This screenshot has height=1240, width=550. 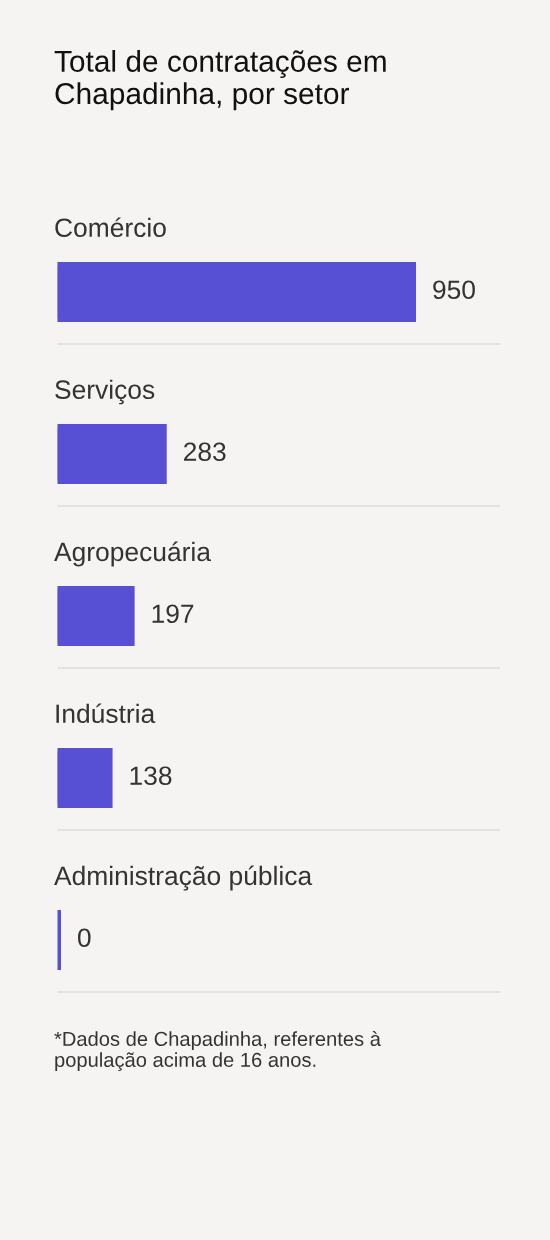 What do you see at coordinates (183, 878) in the screenshot?
I see `y-tick-label: Administração pública` at bounding box center [183, 878].